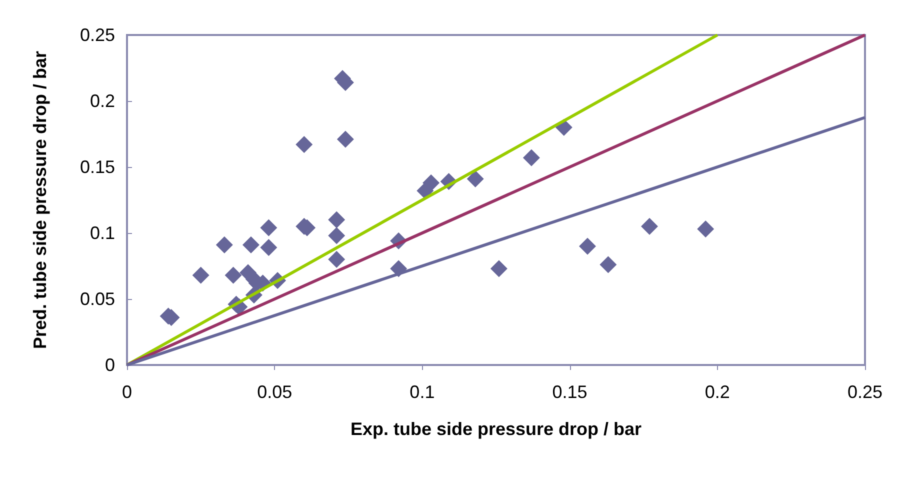 Image resolution: width=898 pixels, height=479 pixels. Describe the element at coordinates (274, 392) in the screenshot. I see `x-tick-label: 0.05` at that location.